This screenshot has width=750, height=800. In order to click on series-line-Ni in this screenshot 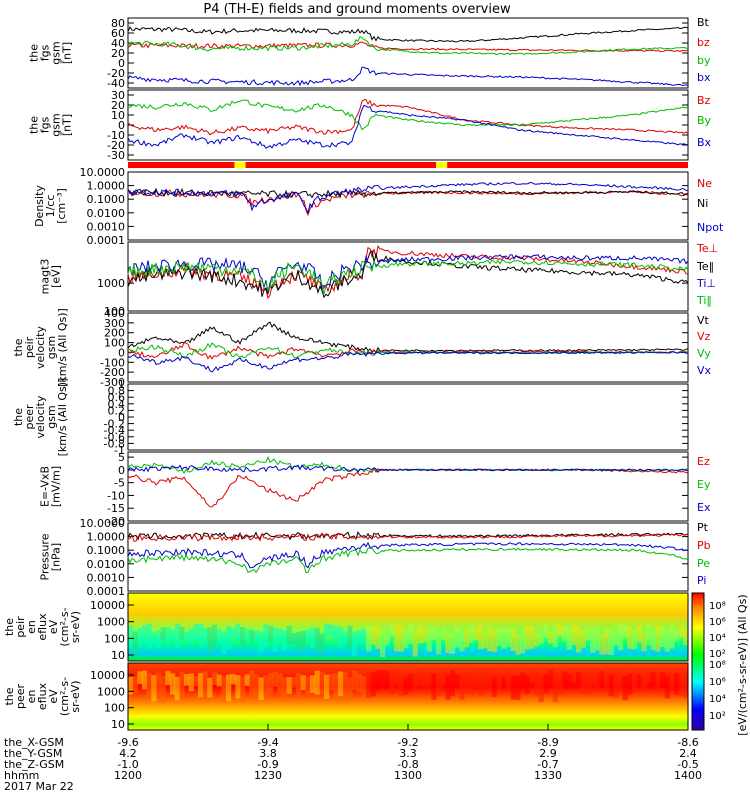, I will do `click(408, 193)`.